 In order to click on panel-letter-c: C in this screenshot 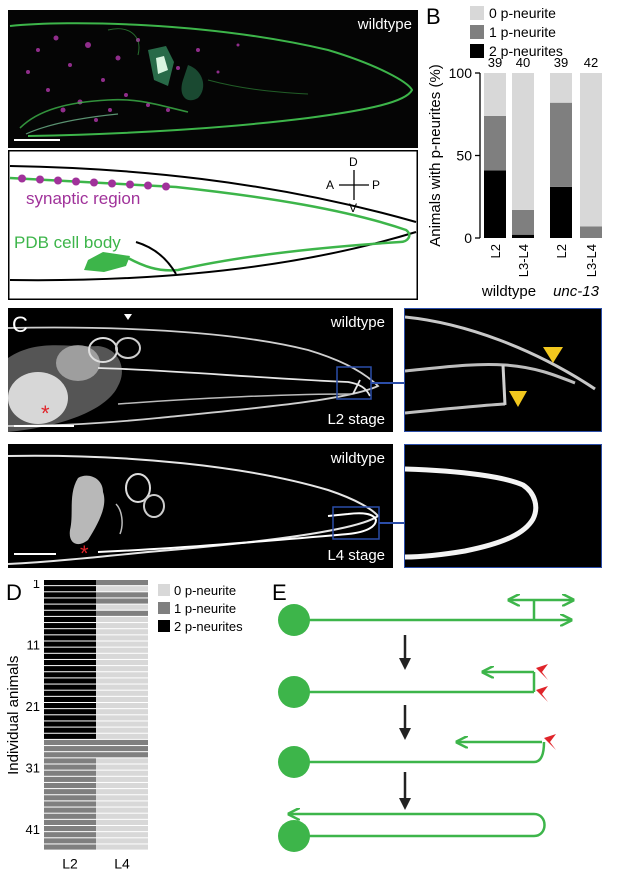, I will do `click(20, 324)`.